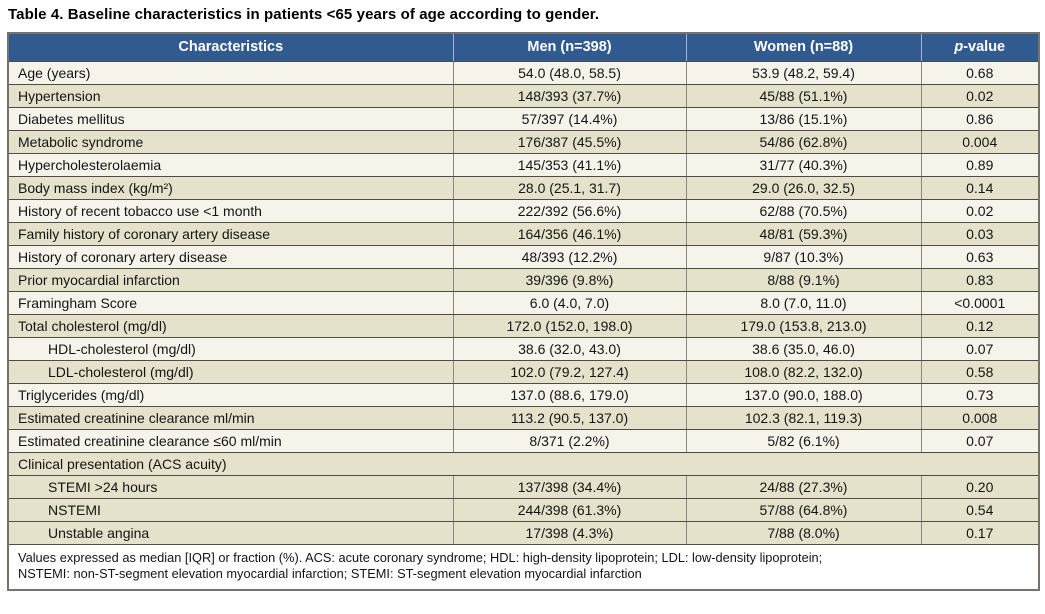  Describe the element at coordinates (803, 302) in the screenshot. I see `women-value-cell: 8.0 (7.0, 11.0)` at that location.